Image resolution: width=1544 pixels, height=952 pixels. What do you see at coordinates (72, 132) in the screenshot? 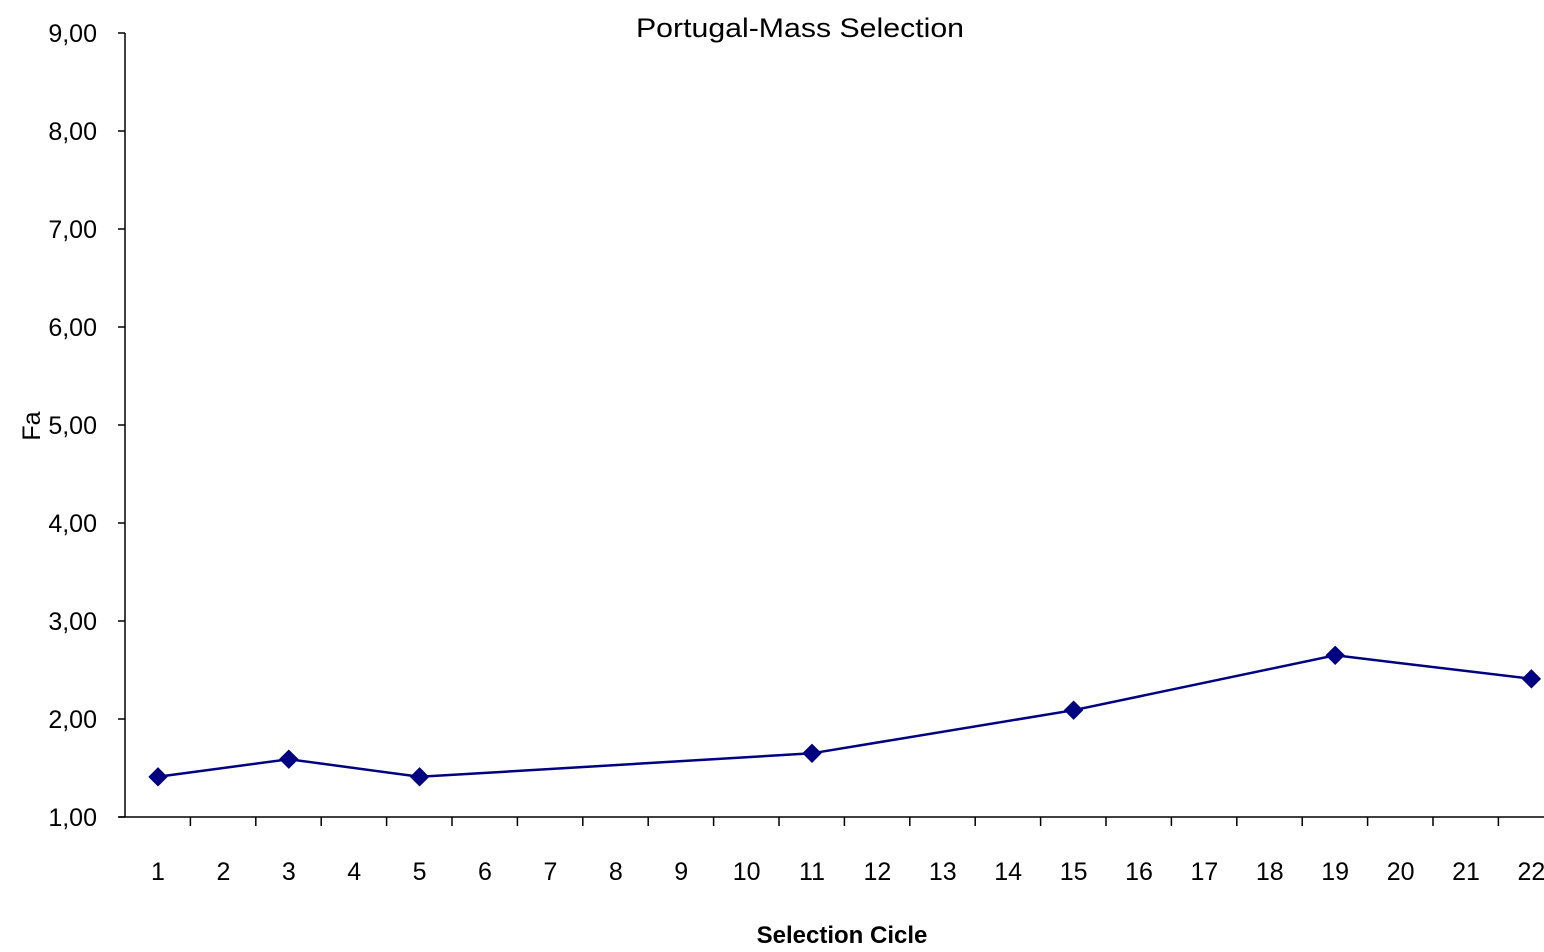
I see `y-tick-label: 8,00` at bounding box center [72, 132].